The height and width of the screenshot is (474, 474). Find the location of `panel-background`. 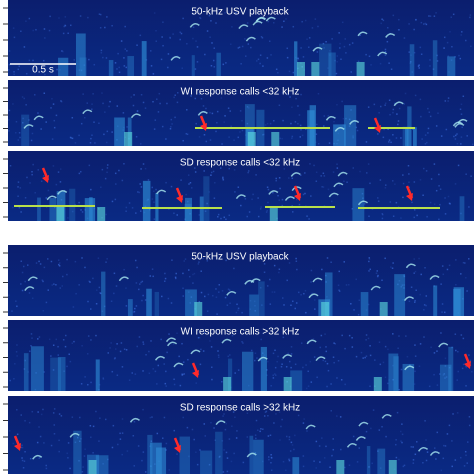

panel-background is located at coordinates (241, 355).